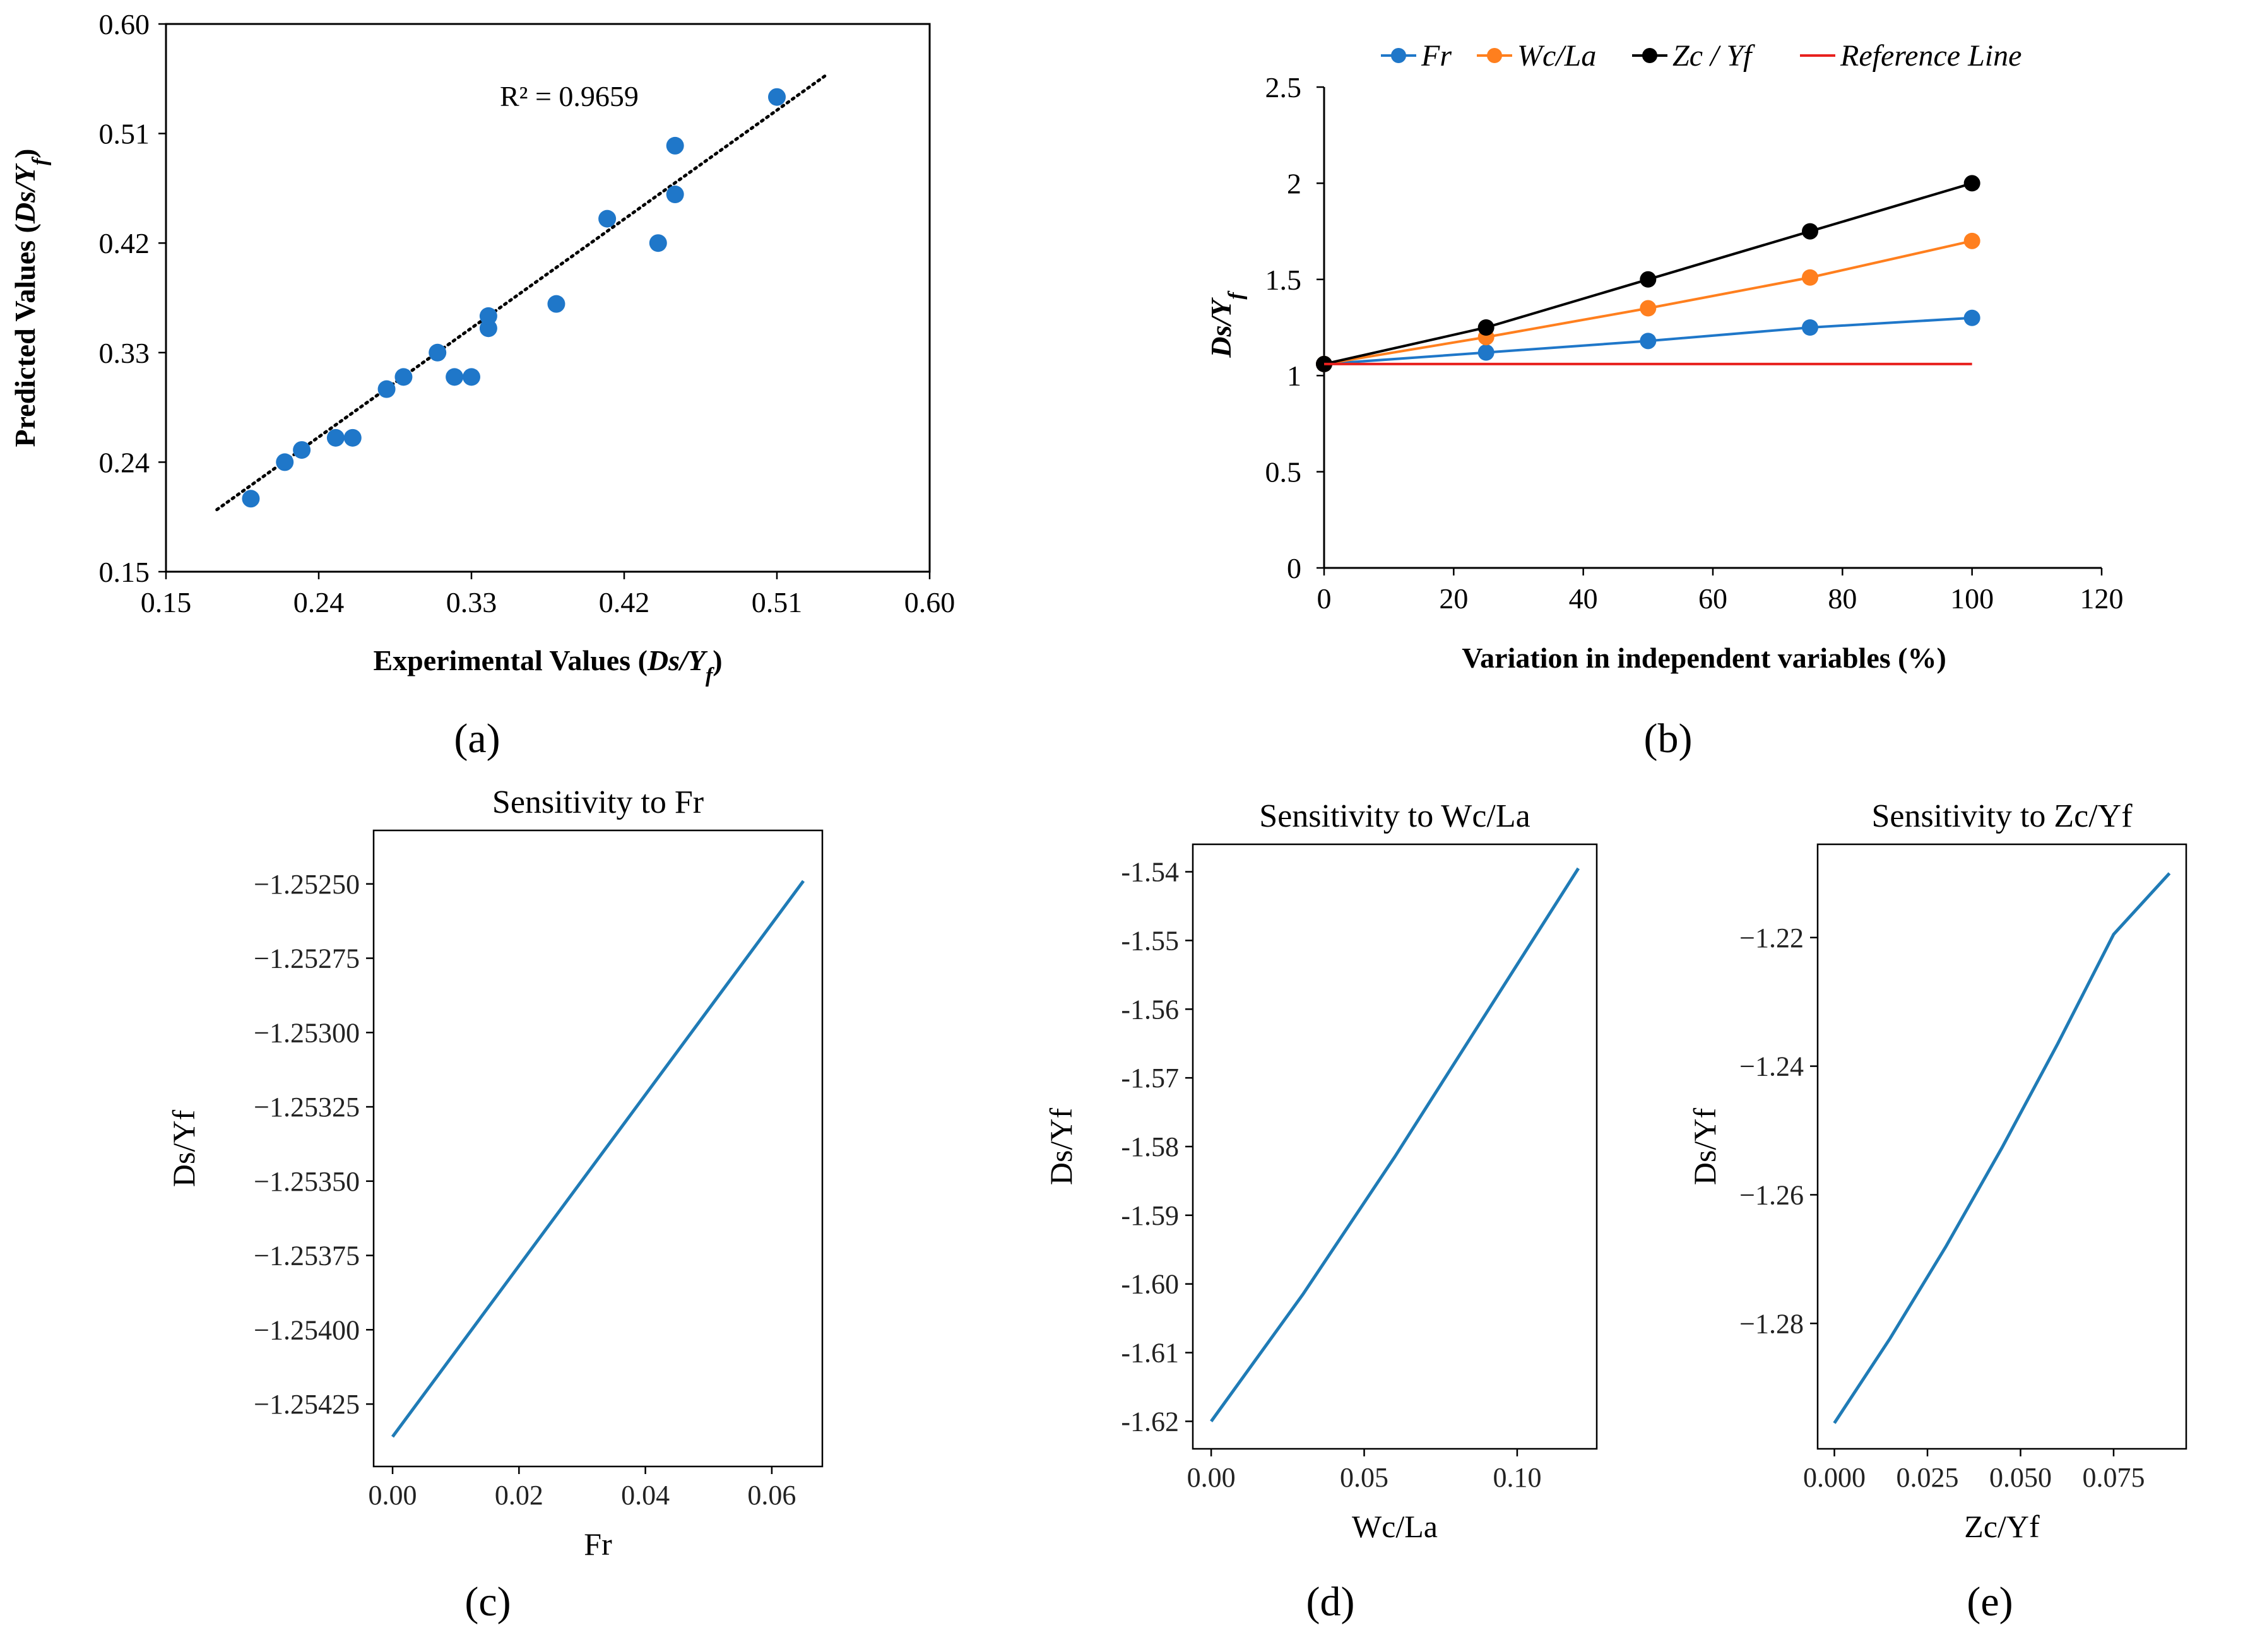 Image resolution: width=2255 pixels, height=1652 pixels. I want to click on chart-title-c: Sensitivity to Fr, so click(598, 802).